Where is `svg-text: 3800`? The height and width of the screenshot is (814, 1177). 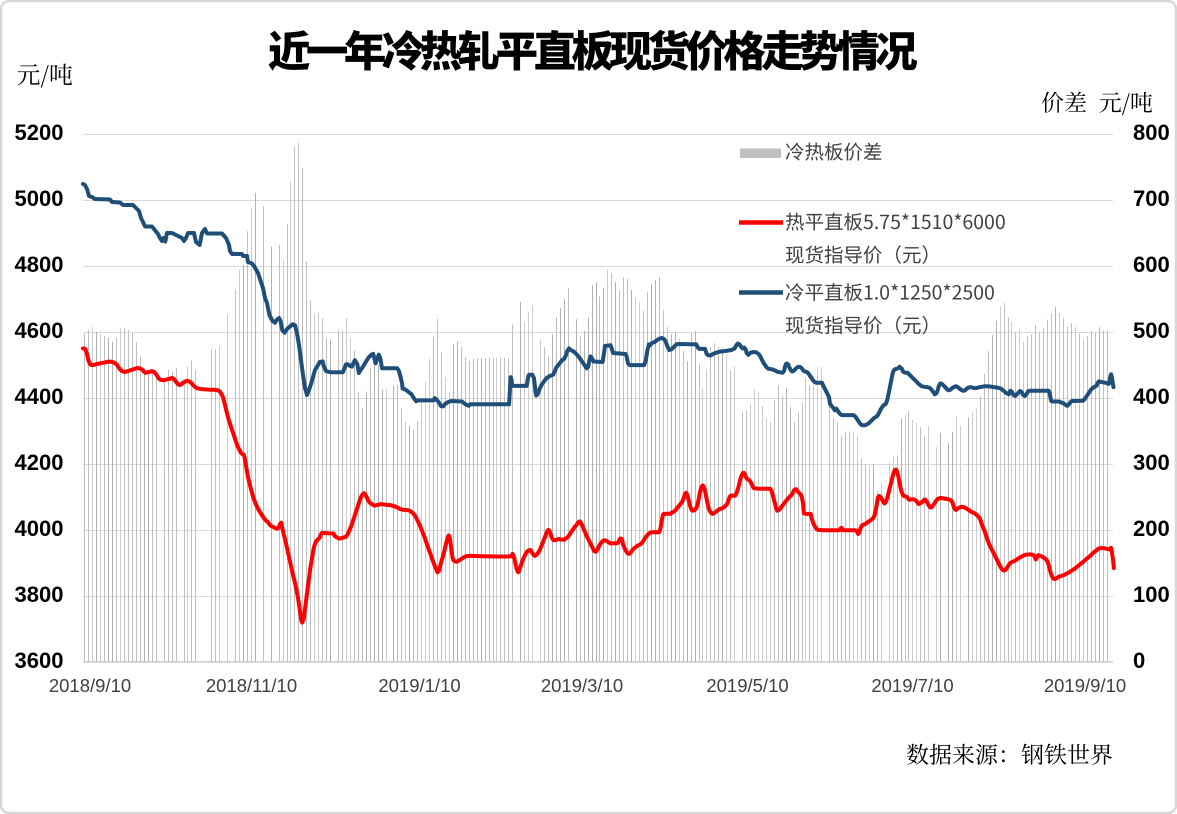 svg-text: 3800 is located at coordinates (39, 594).